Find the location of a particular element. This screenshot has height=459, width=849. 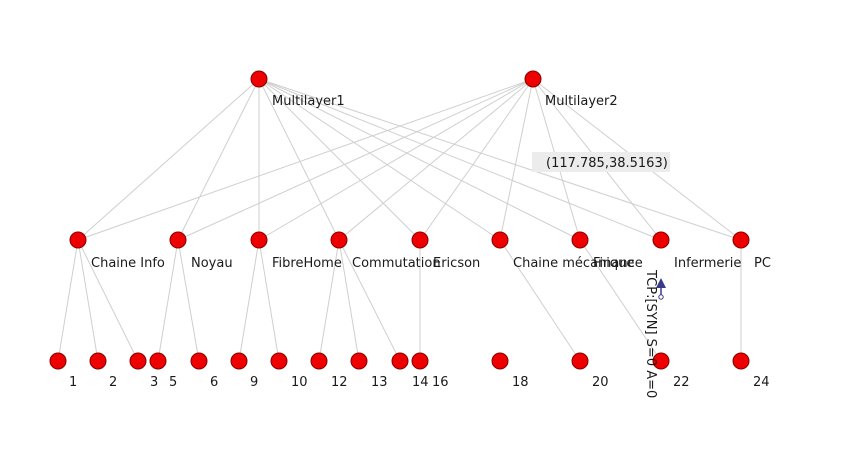

core-node-label: Multilayer1 is located at coordinates (308, 101).